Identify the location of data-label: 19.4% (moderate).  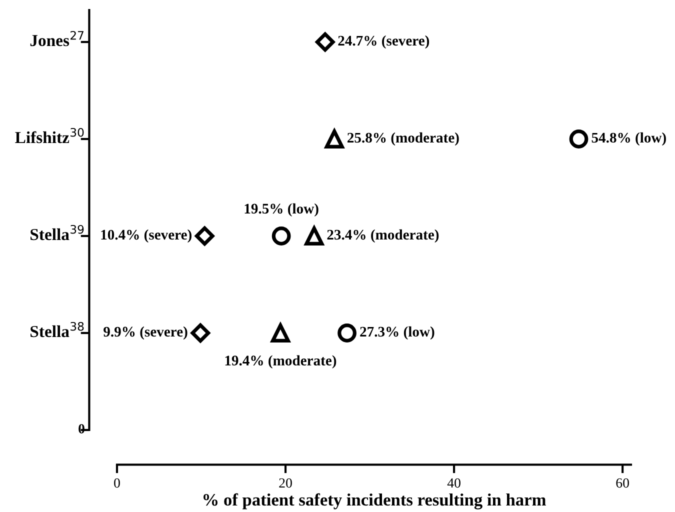
(280, 361).